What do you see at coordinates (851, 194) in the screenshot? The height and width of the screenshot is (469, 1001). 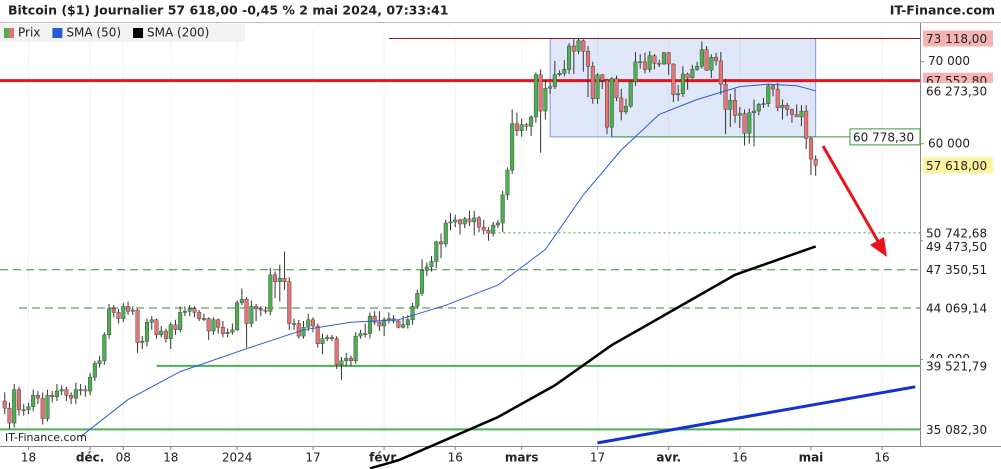 I see `arrow-shaft` at bounding box center [851, 194].